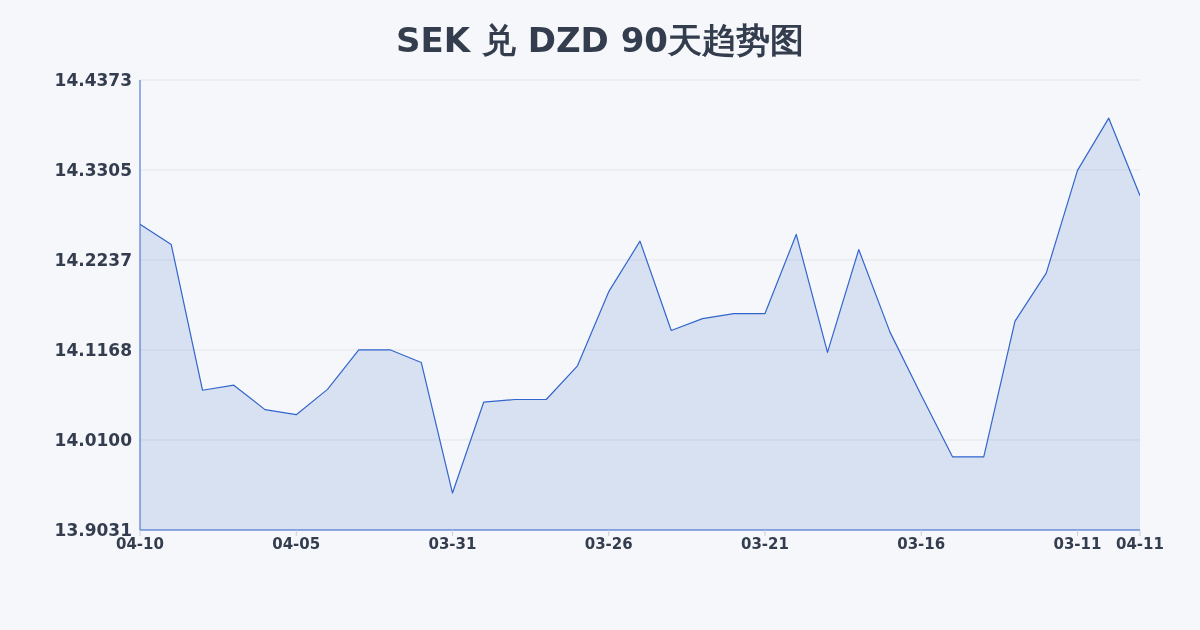 The width and height of the screenshot is (1200, 630). What do you see at coordinates (1140, 543) in the screenshot?
I see `x-tick-label: 04-11` at bounding box center [1140, 543].